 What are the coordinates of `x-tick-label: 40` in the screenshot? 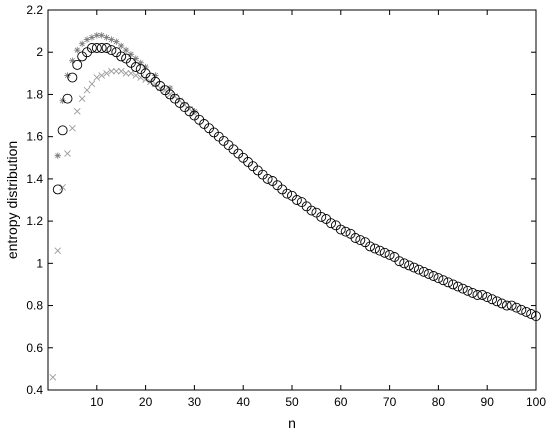 It's located at (244, 402).